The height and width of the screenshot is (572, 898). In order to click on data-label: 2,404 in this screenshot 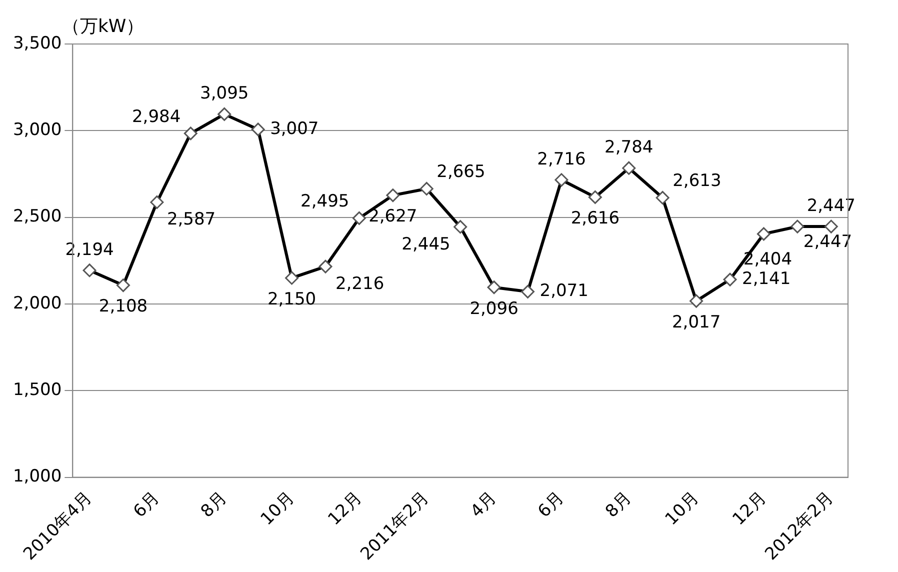, I will do `click(767, 259)`.